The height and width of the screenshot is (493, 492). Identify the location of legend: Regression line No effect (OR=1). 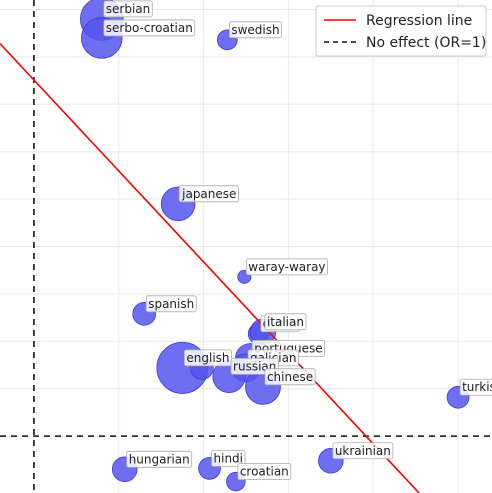
(401, 31).